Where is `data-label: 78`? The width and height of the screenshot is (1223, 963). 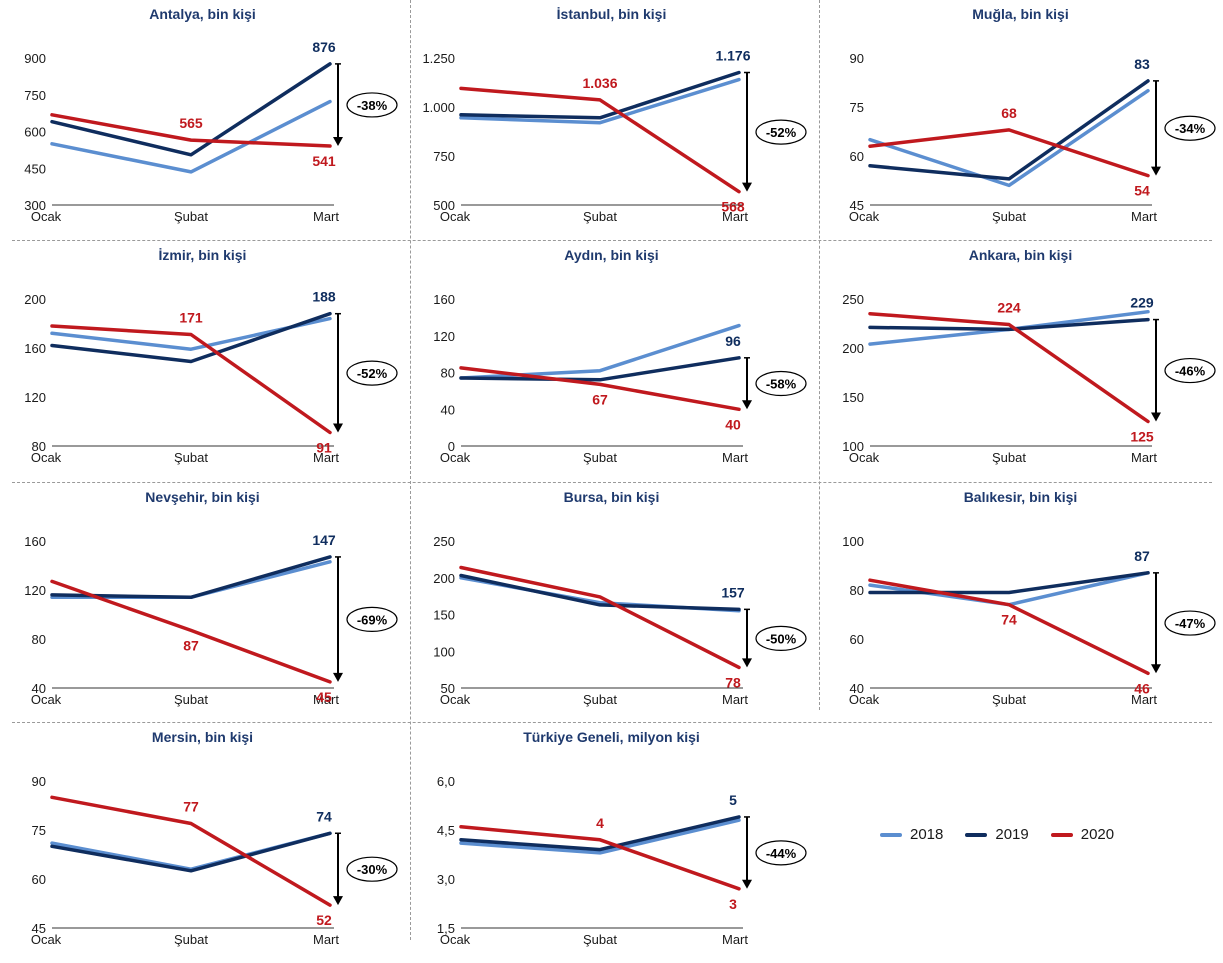
data-label: 78 is located at coordinates (733, 682).